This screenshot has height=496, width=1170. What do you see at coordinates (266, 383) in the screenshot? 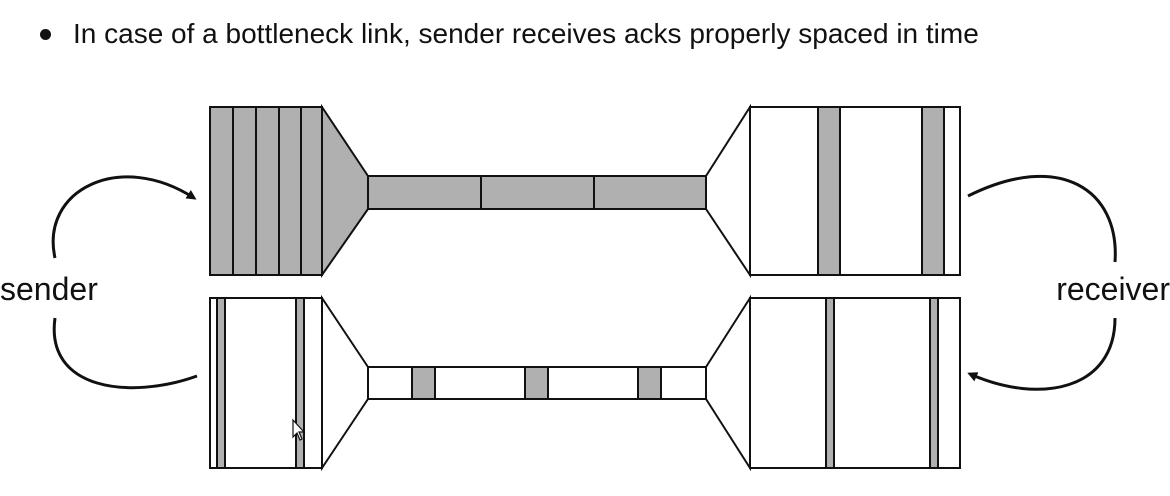
I see `sender-buffer-bottom` at bounding box center [266, 383].